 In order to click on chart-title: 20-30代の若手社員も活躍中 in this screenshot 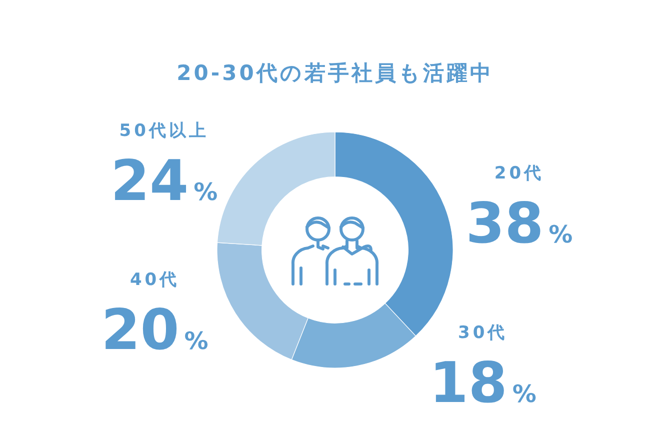, I will do `click(335, 73)`.